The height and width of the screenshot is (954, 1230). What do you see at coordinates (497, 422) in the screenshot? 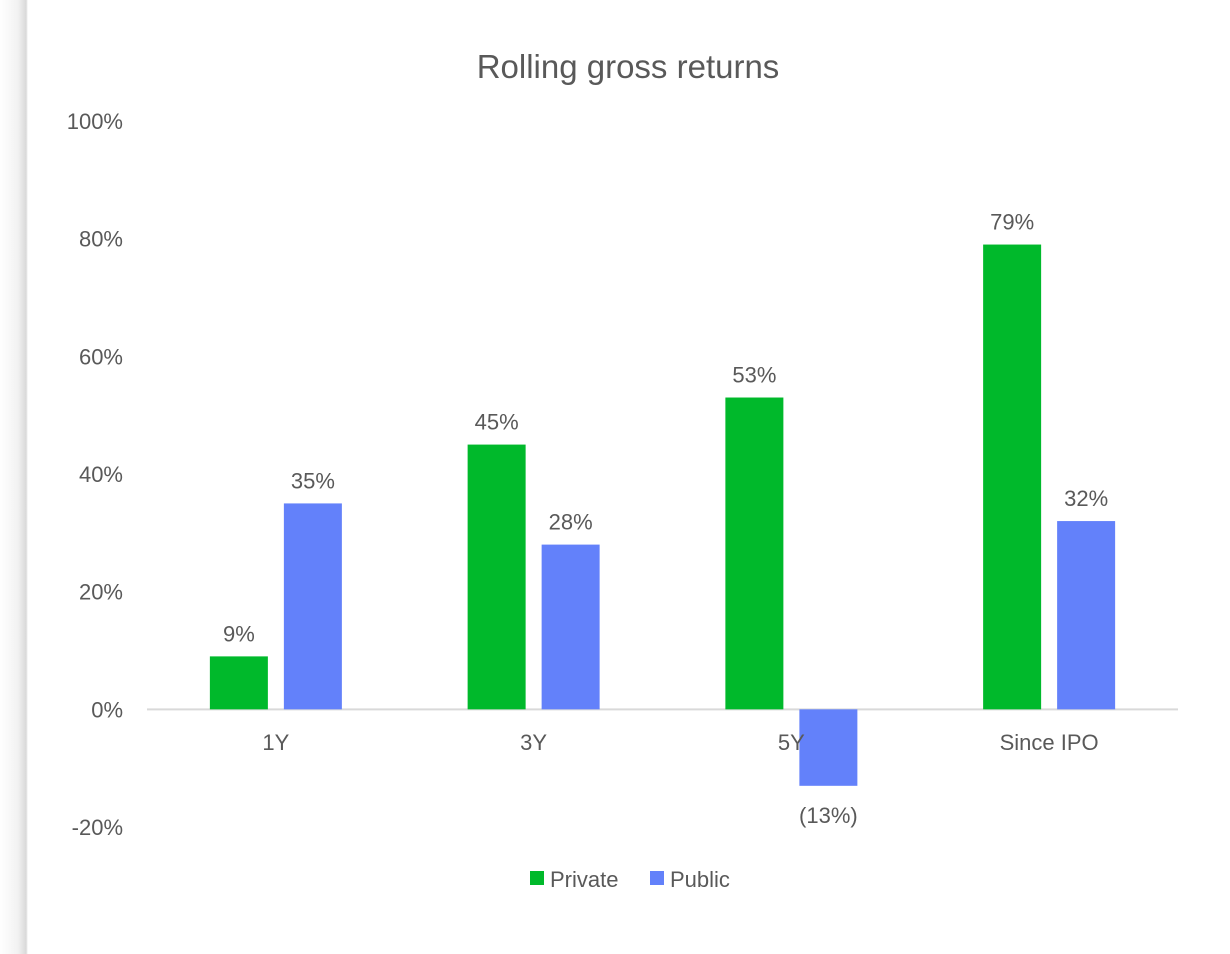
I see `data-label: 45%` at bounding box center [497, 422].